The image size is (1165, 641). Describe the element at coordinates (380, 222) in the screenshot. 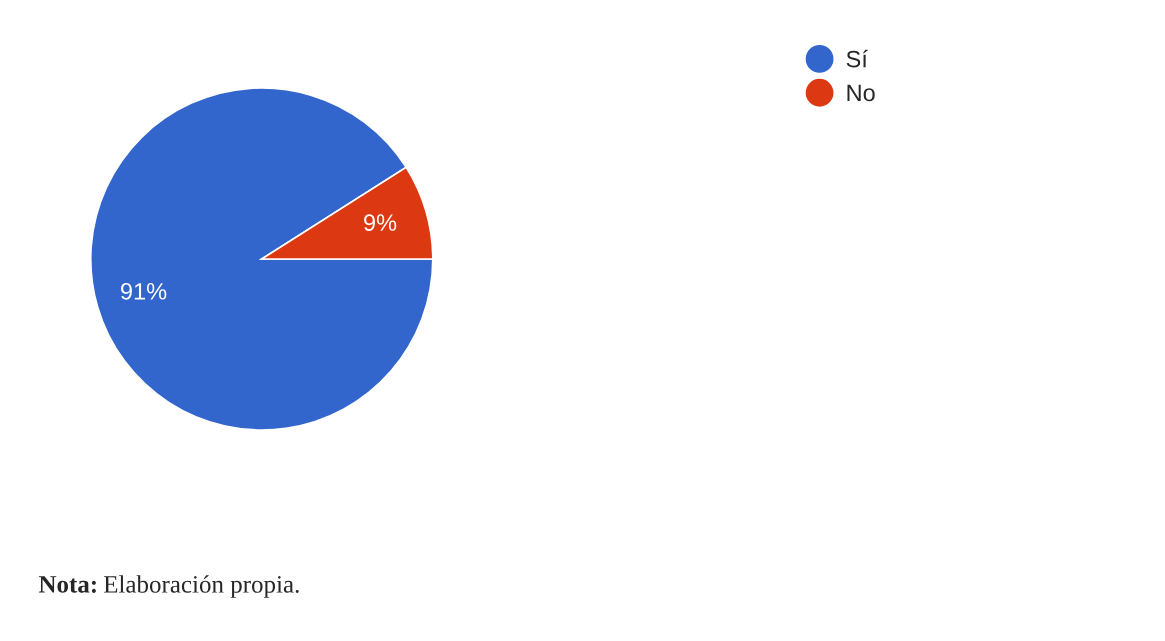

I see `data-label: 9%` at that location.